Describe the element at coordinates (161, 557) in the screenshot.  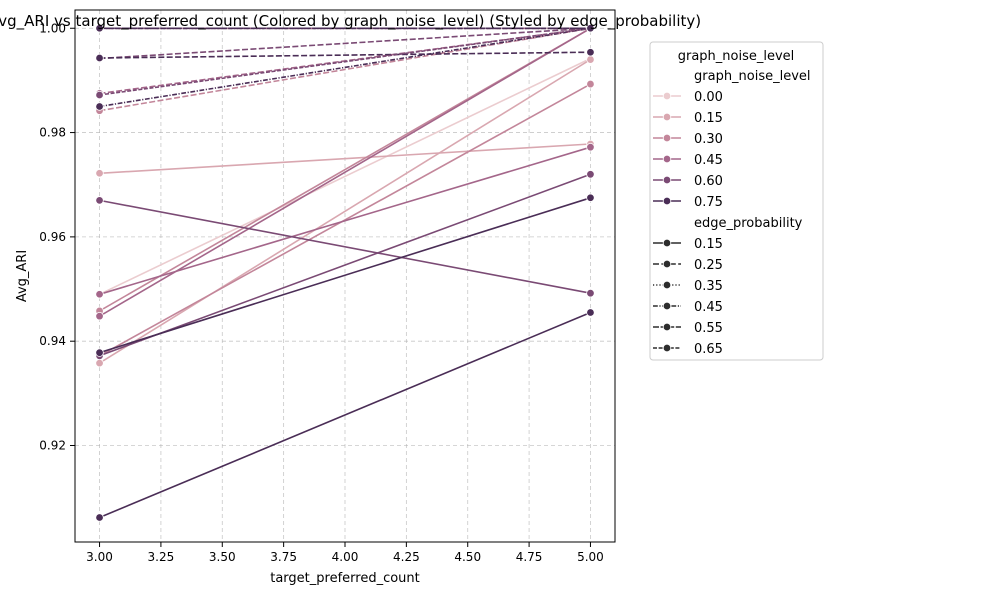
I see `x-tick-label: 3.25` at that location.